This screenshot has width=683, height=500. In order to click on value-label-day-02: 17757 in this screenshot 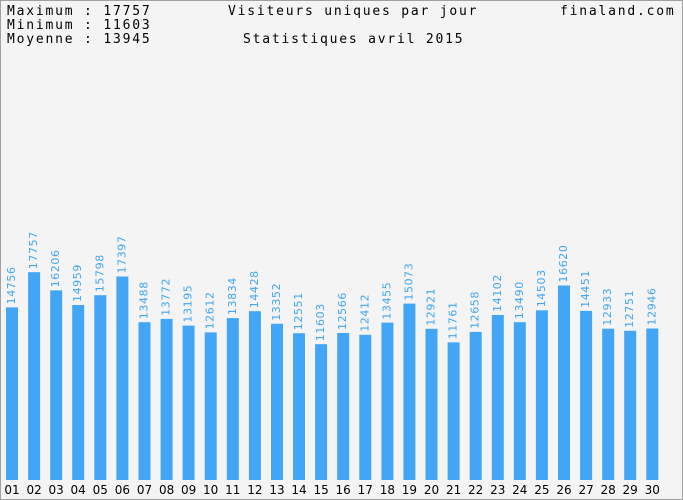, I will do `click(33, 250)`.